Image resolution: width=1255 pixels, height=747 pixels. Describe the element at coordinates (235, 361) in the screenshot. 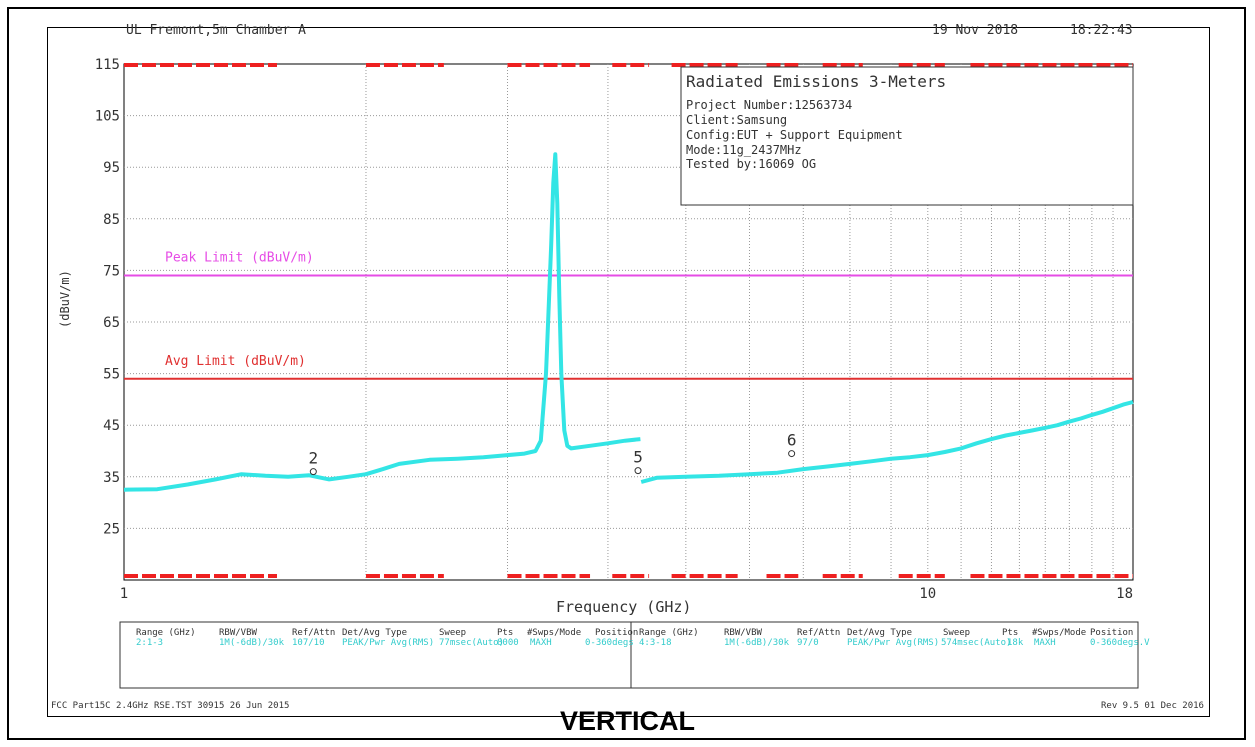

I see `avg-limit-label: Avg Limit (dBuV/m)` at that location.